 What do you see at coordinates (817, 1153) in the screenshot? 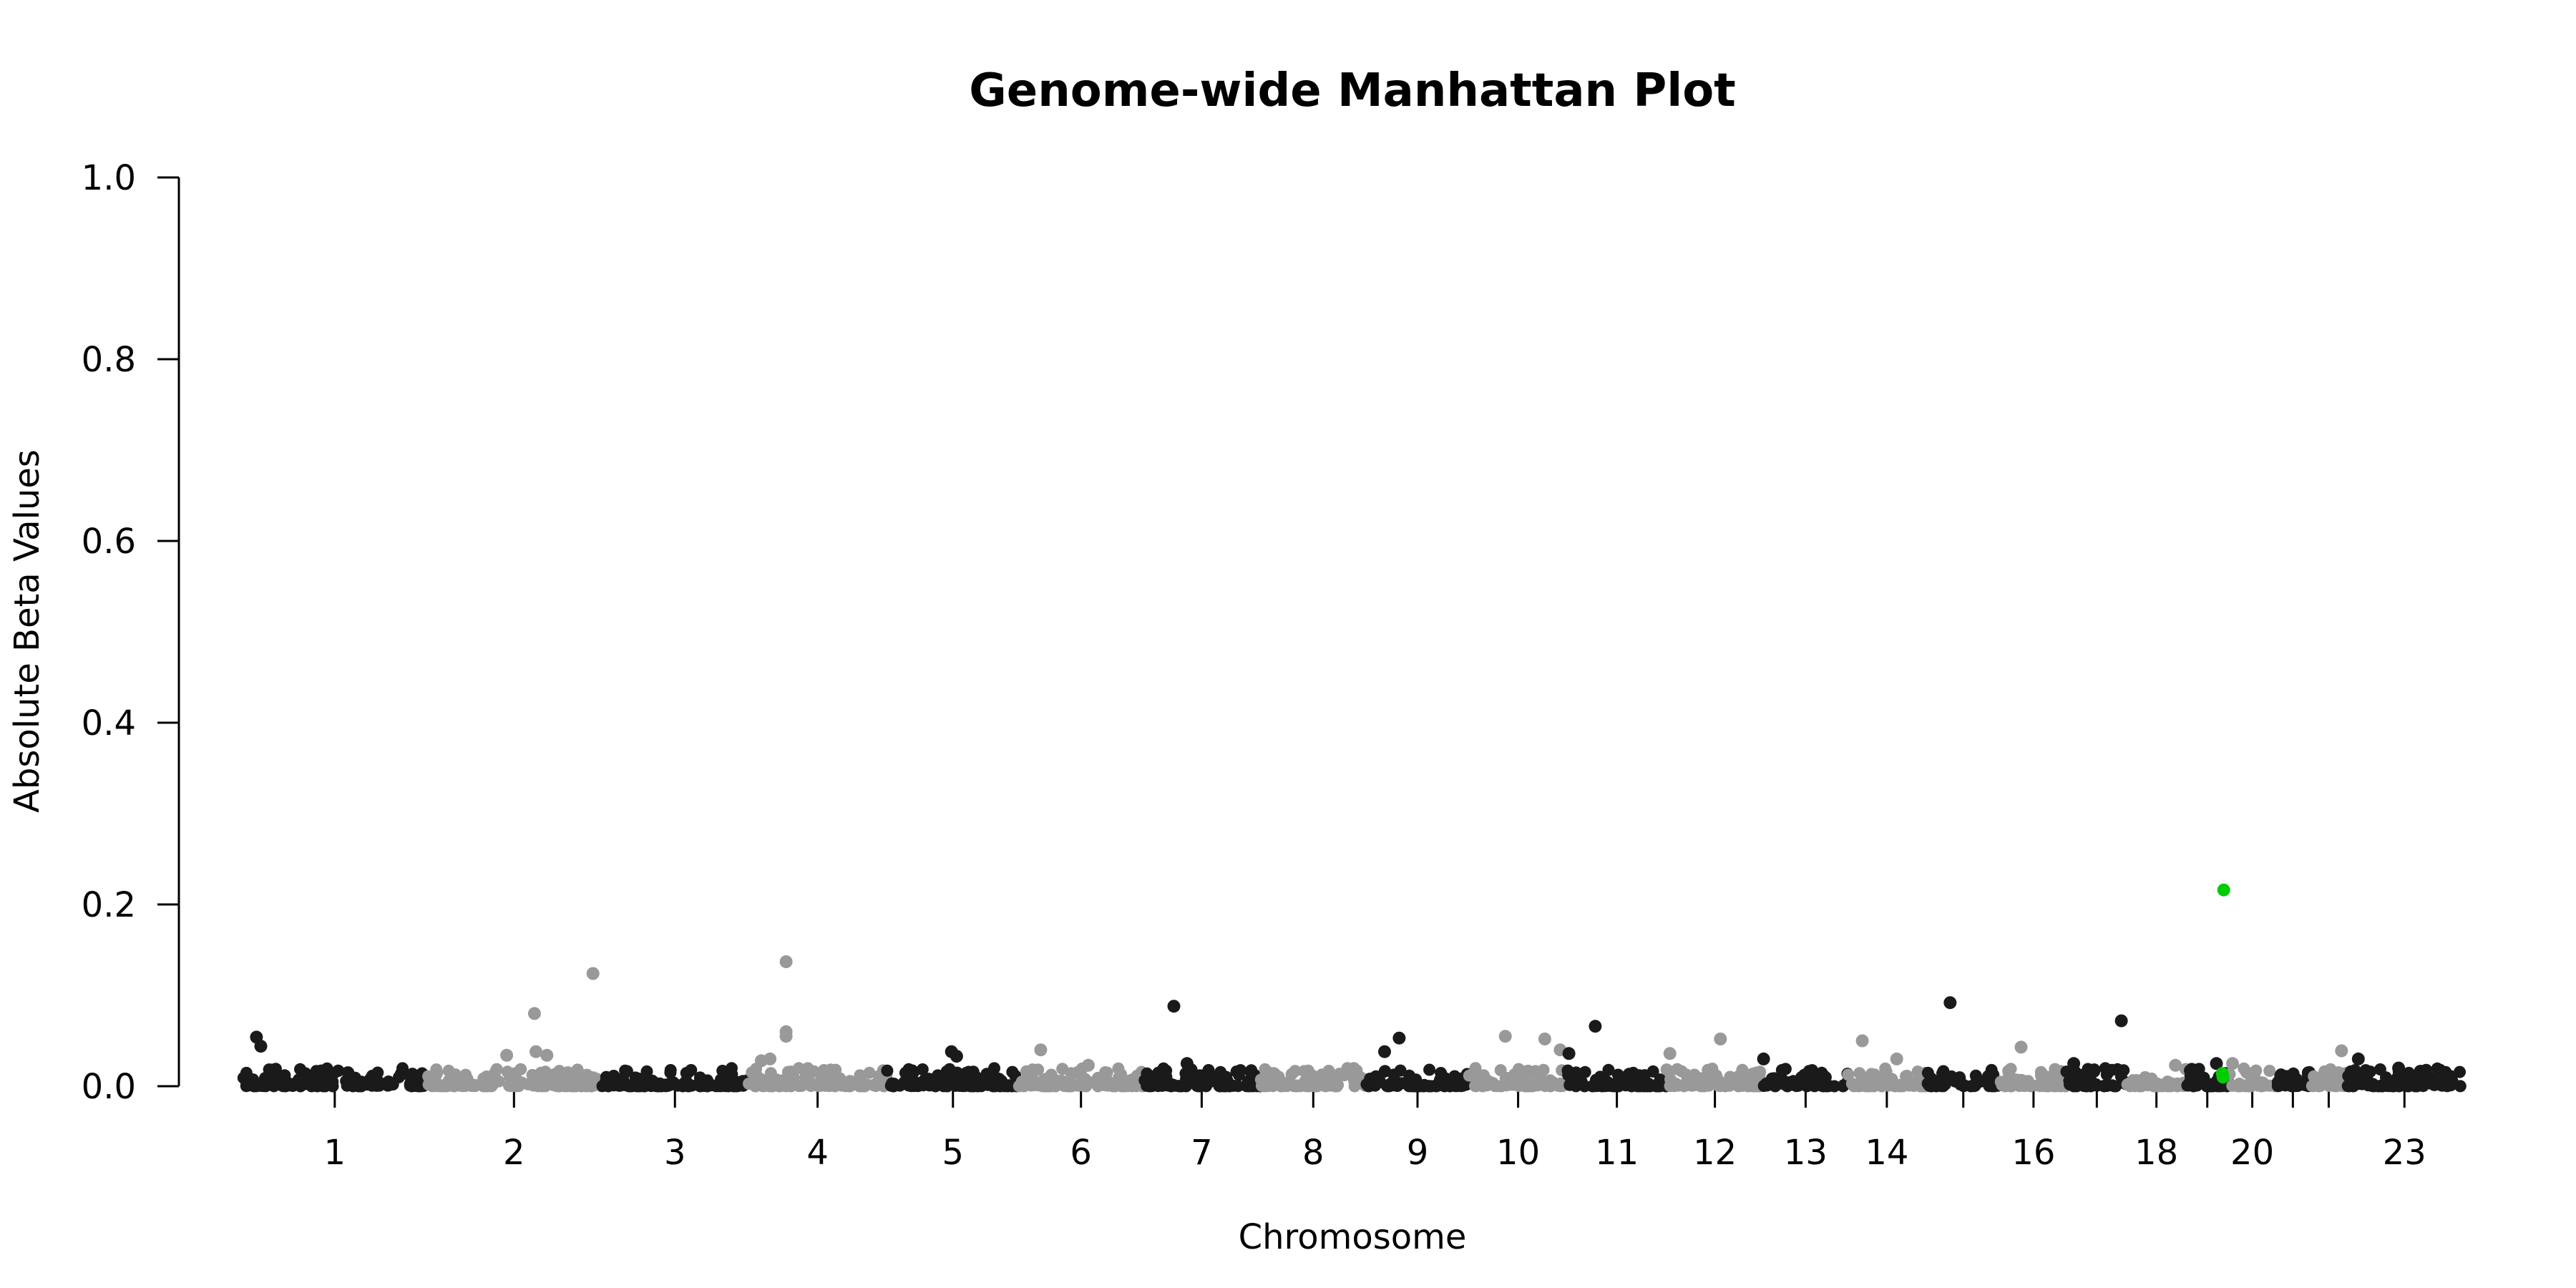
I see `x-tick-label: 4` at bounding box center [817, 1153].